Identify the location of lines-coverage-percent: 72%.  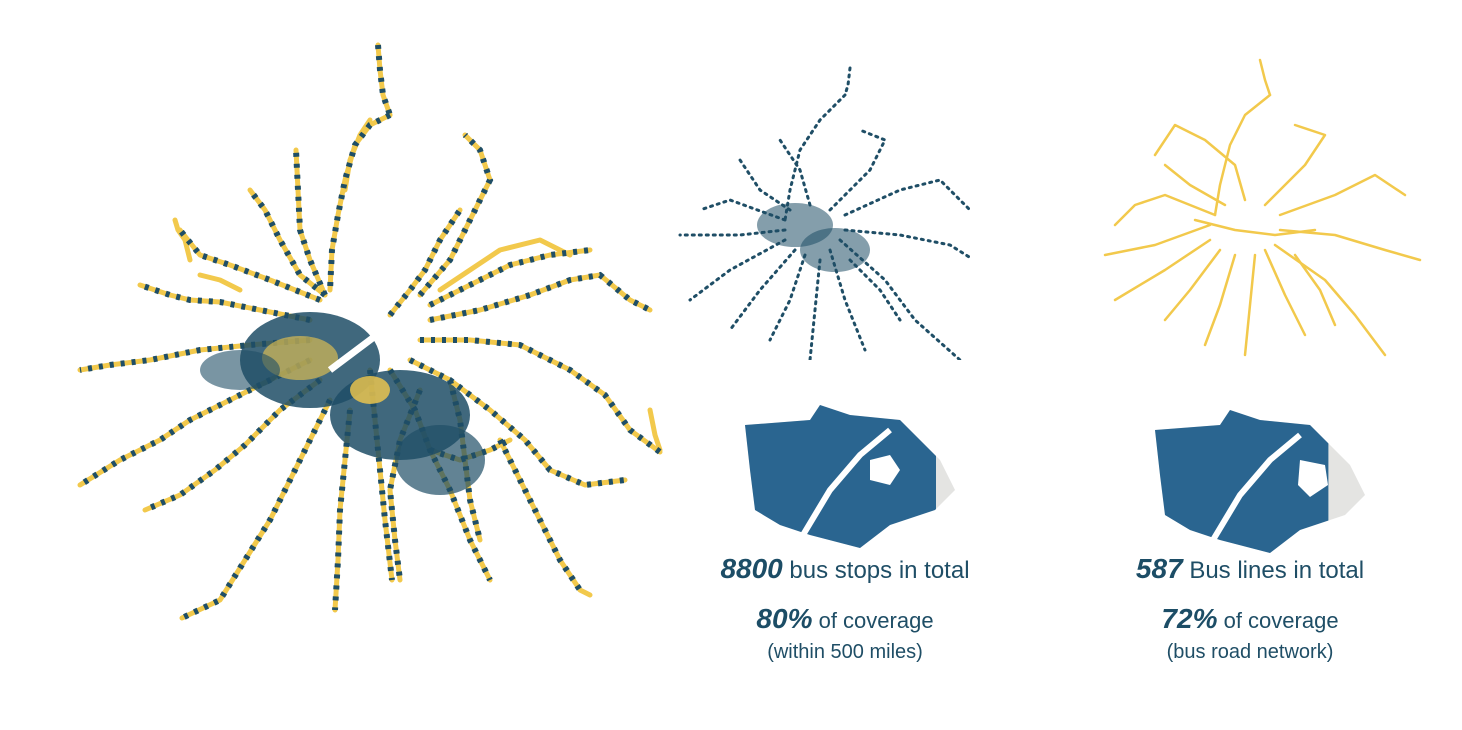
(1189, 618).